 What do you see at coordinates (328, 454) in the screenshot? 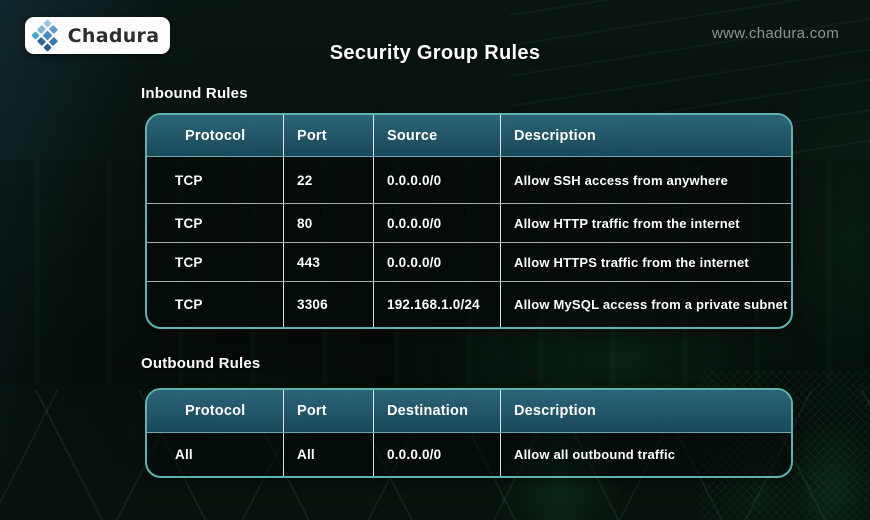
I see `cell-port: All` at bounding box center [328, 454].